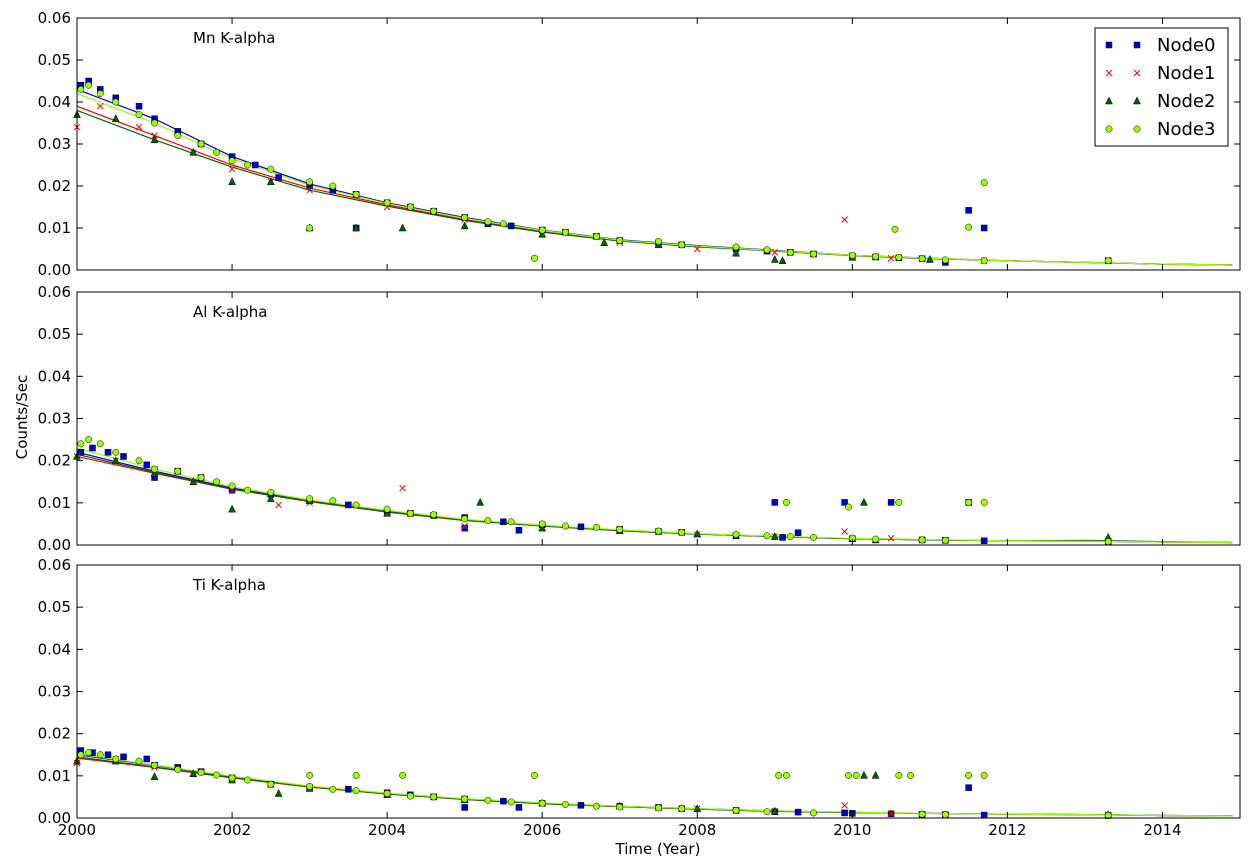 This screenshot has height=858, width=1256. Describe the element at coordinates (230, 312) in the screenshot. I see `panel-title: Al K-alpha` at that location.